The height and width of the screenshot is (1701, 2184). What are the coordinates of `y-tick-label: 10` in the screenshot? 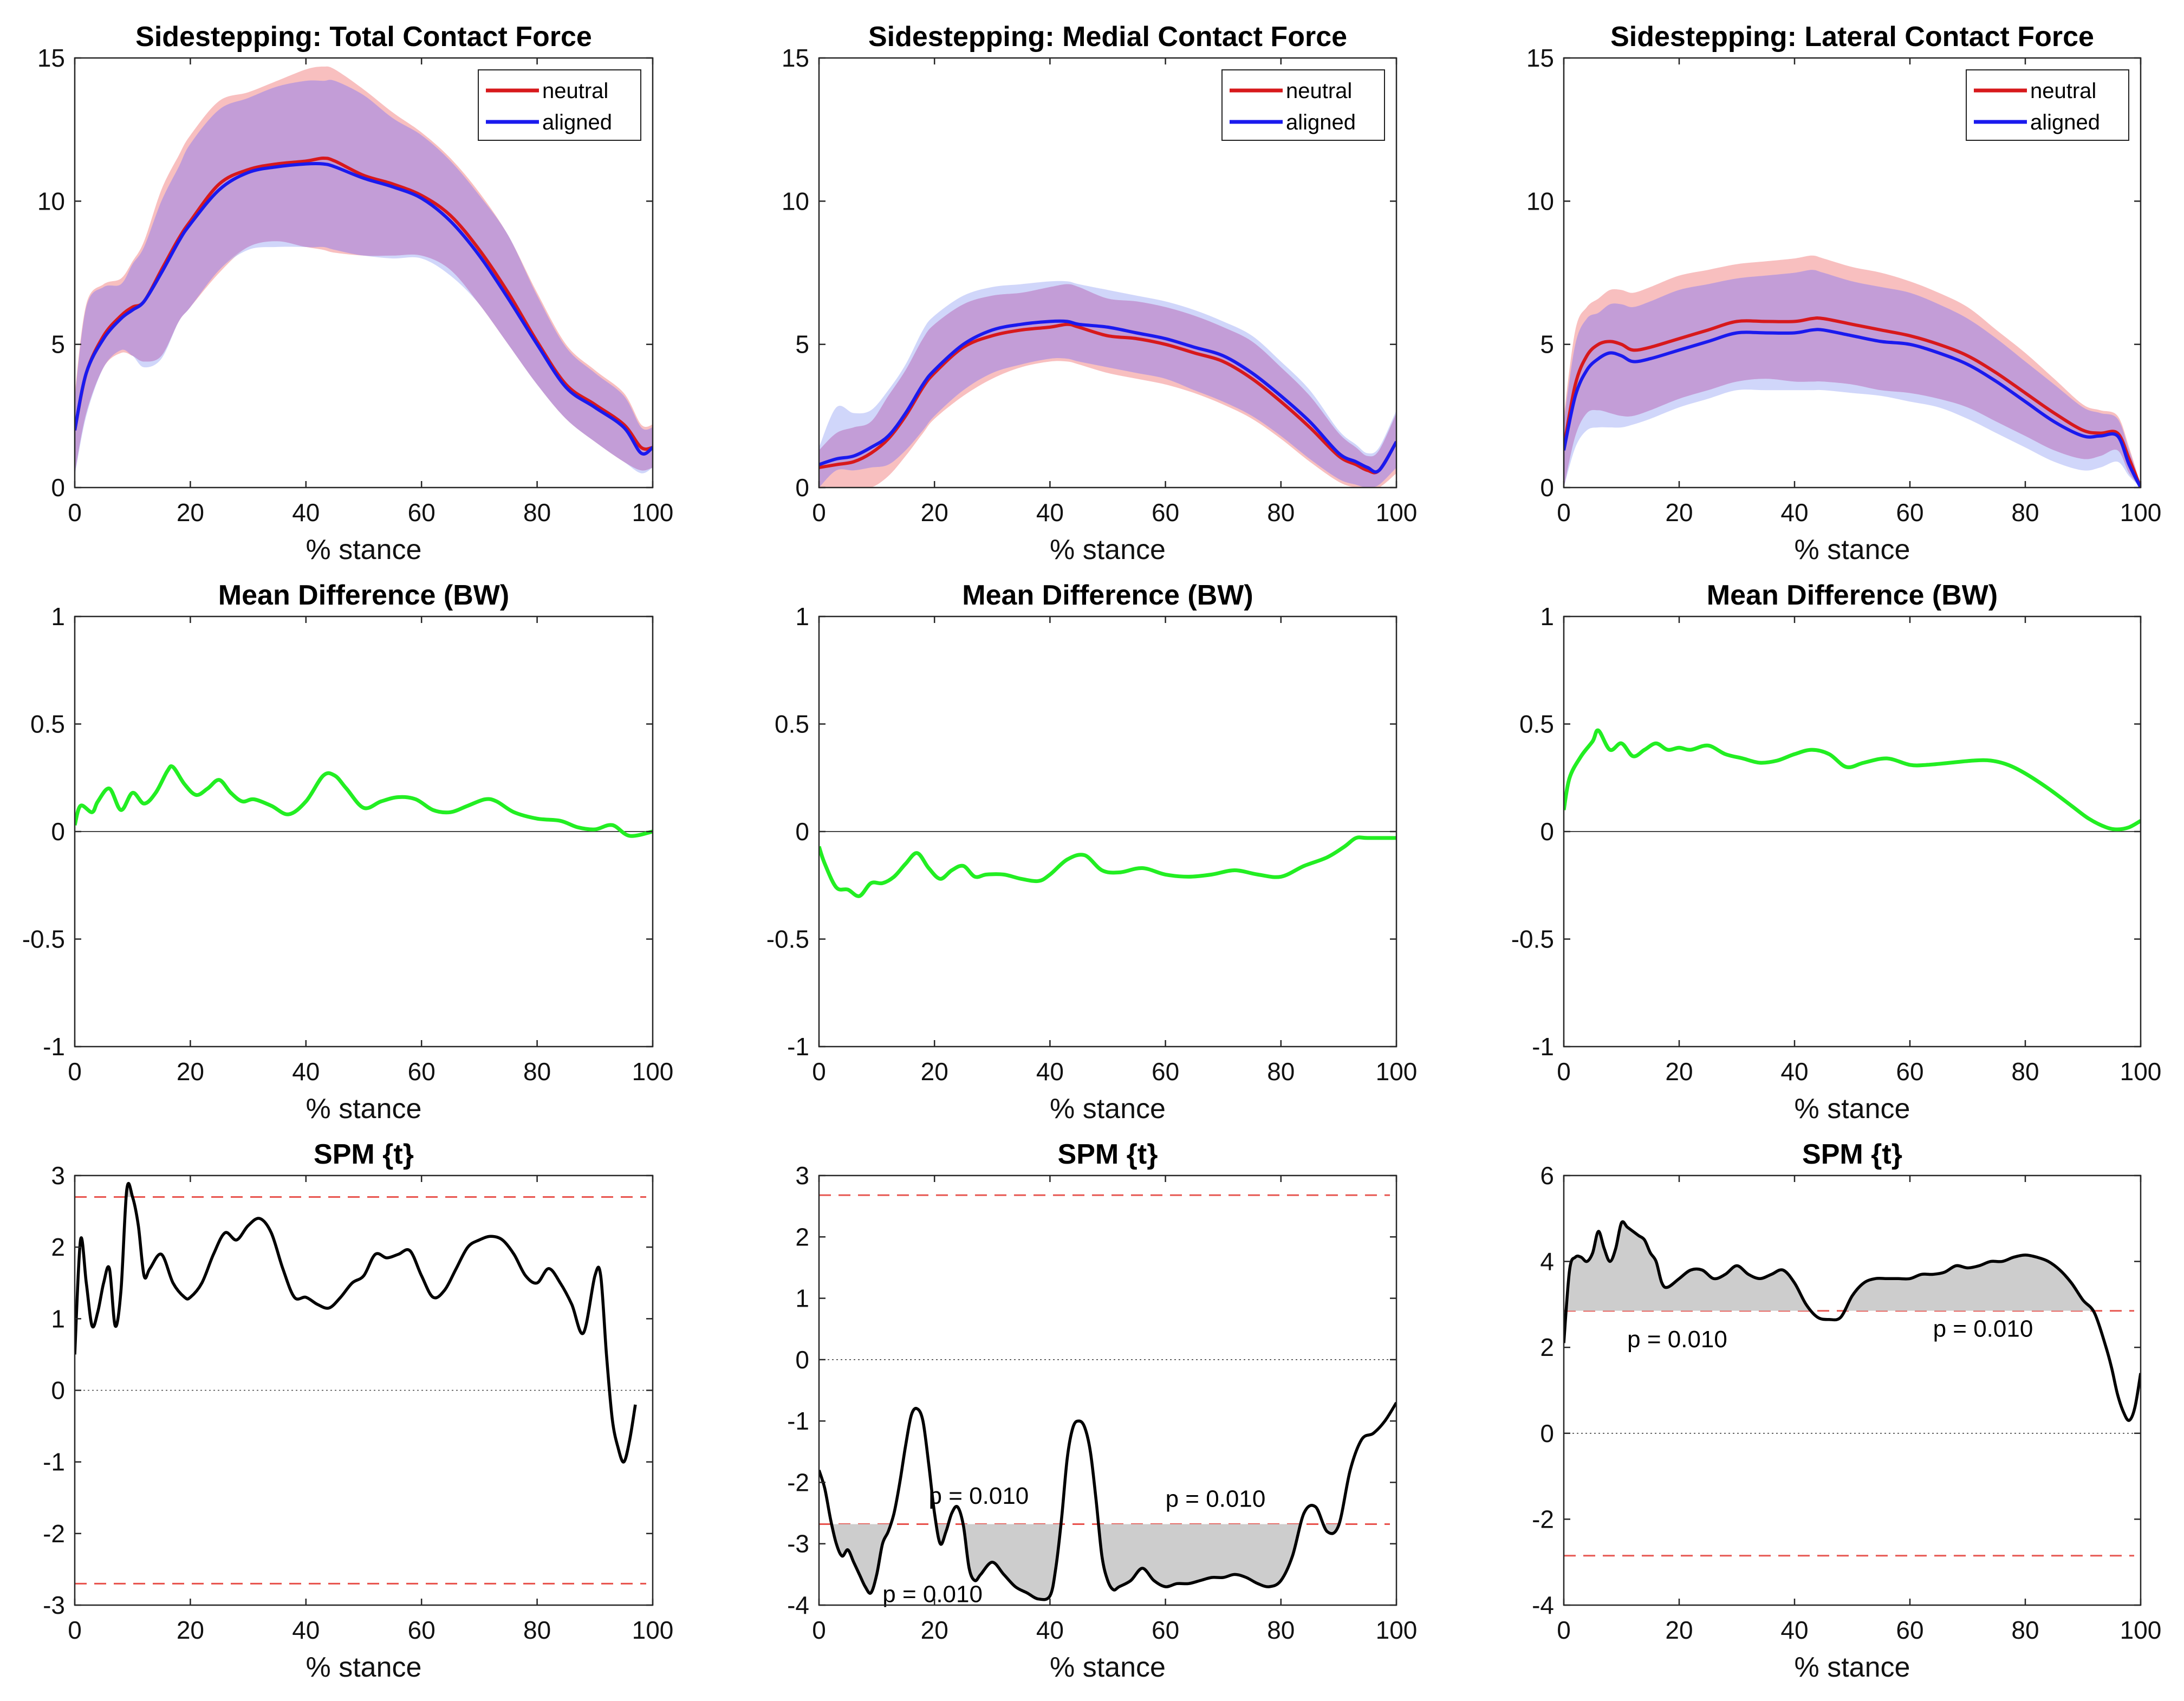 It's located at (795, 201).